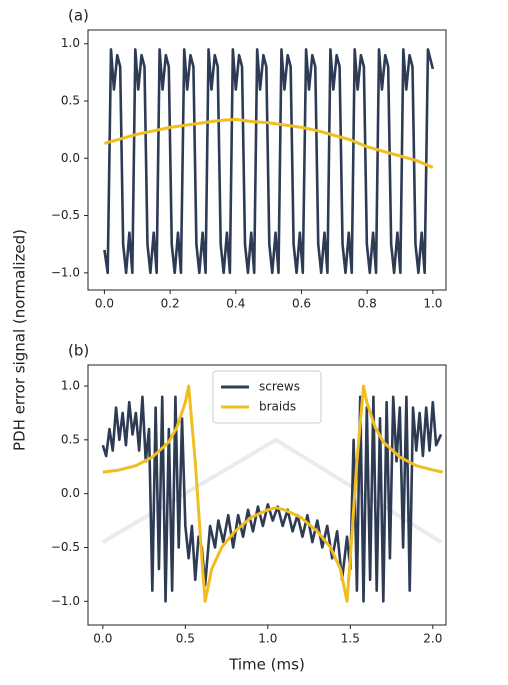 This screenshot has height=685, width=508. Describe the element at coordinates (269, 143) in the screenshot. I see `series-line` at that location.